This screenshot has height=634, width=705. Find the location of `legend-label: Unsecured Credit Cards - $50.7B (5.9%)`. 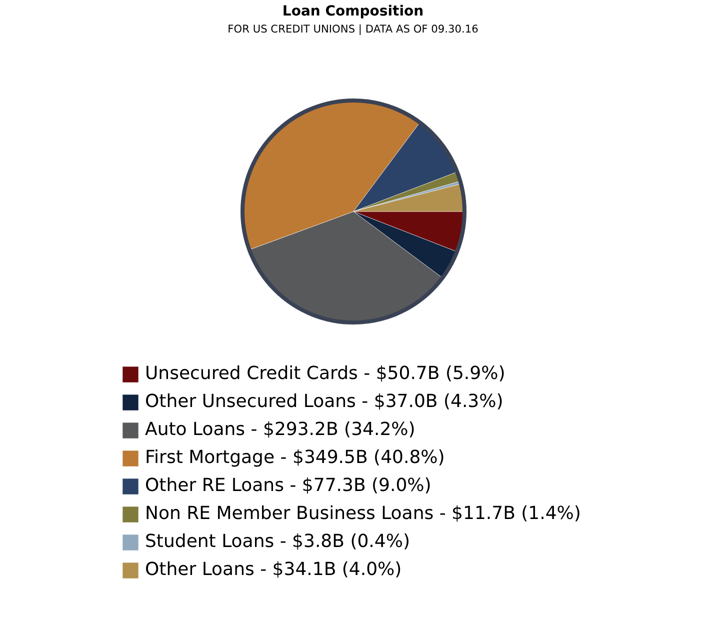

legend-label: Unsecured Credit Cards - $50.7B (5.9%) is located at coordinates (325, 373).